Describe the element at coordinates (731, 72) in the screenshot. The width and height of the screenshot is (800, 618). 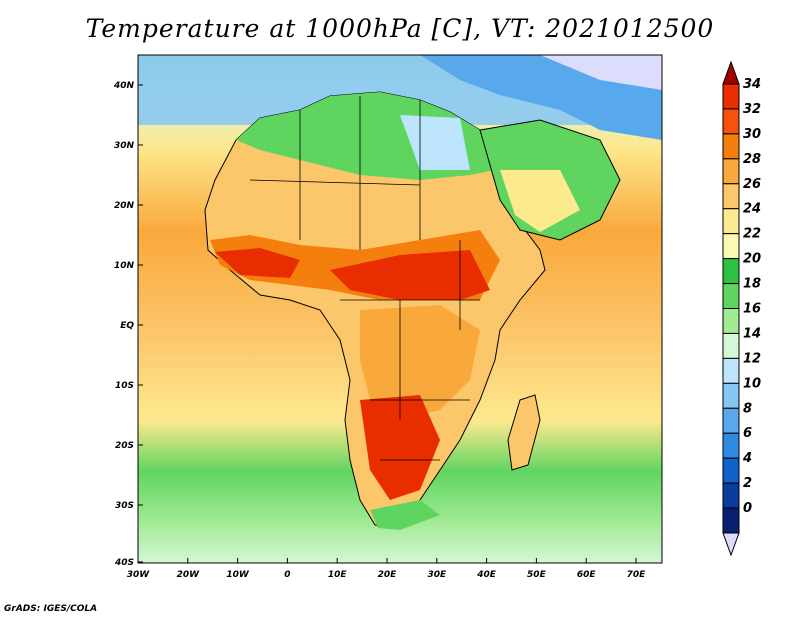
I see `colorbar-top-arrow` at that location.